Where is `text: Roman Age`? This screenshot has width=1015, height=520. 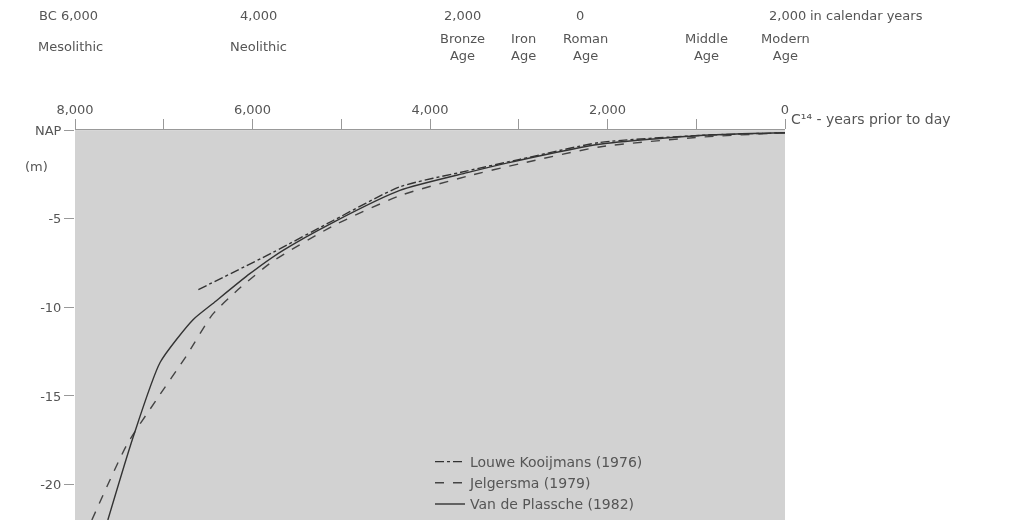
text: Roman Age is located at coordinates (586, 47).